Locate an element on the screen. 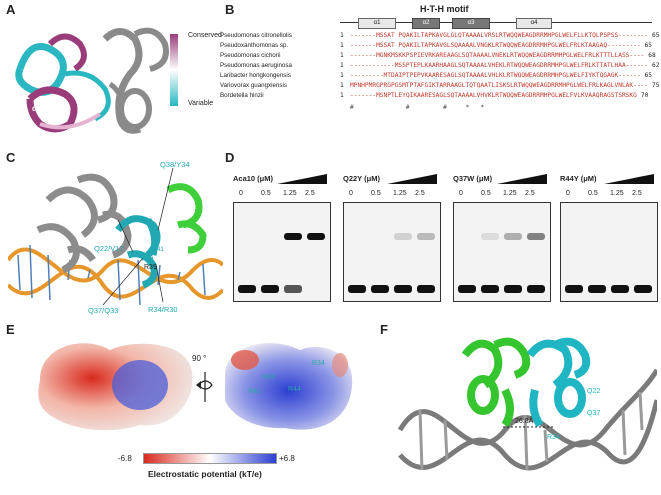  seq-end: 70 is located at coordinates (644, 95).